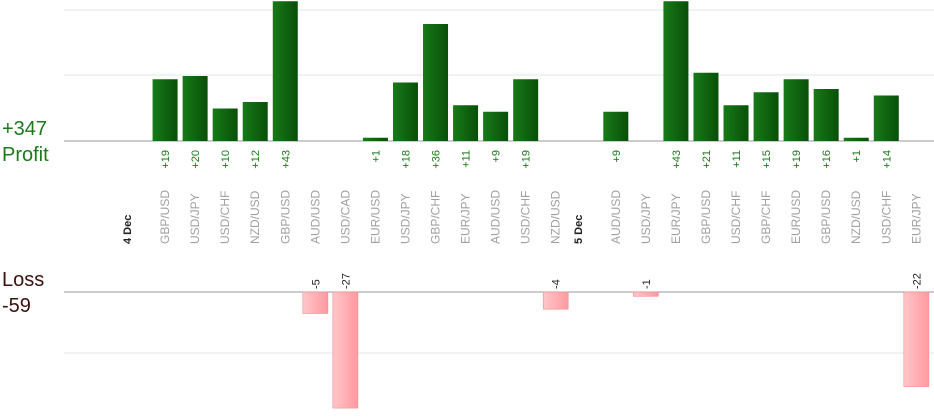 The width and height of the screenshot is (934, 420). Describe the element at coordinates (128, 229) in the screenshot. I see `date-label: 4 Dec` at that location.